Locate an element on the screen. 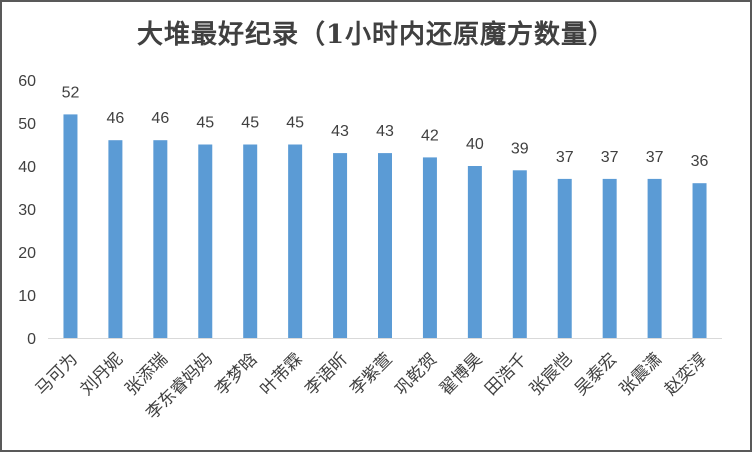  y-tick-label: 30 is located at coordinates (27, 210).